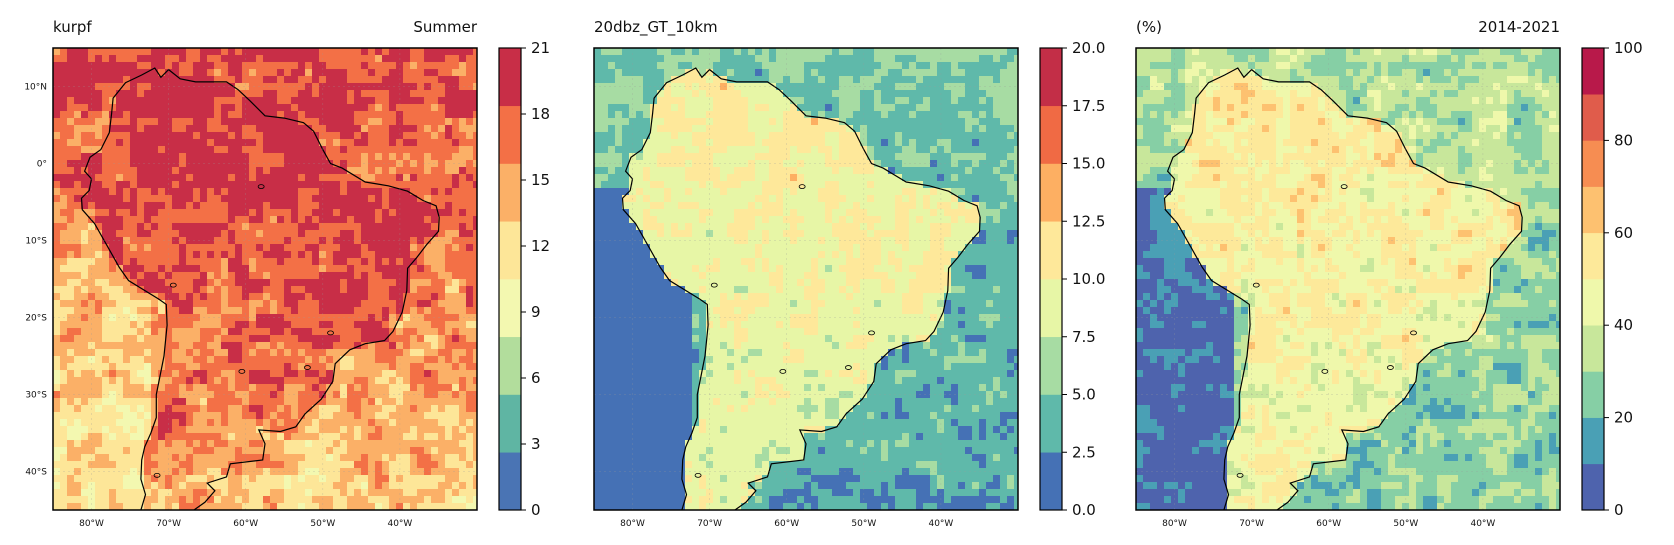 The width and height of the screenshot is (1674, 545). Describe the element at coordinates (1623, 418) in the screenshot. I see `colorbar-tick-label: 20` at that location.